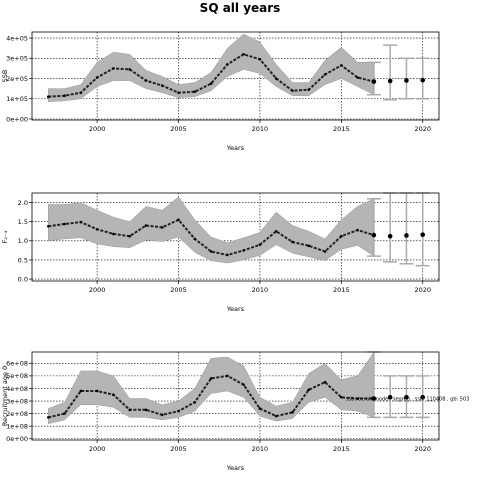 This screenshot has width=480, height=480. I want to click on y-tick-label: 0e+00, so click(17, 119).